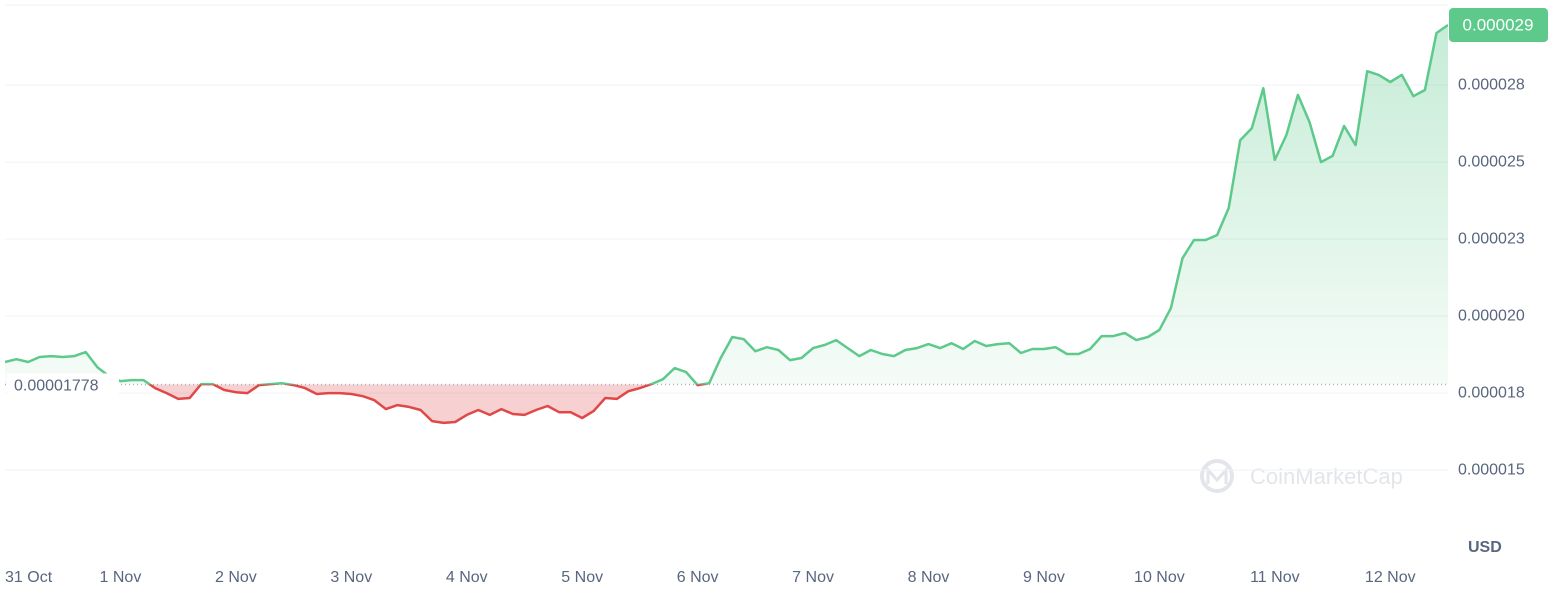 The width and height of the screenshot is (1550, 603). Describe the element at coordinates (1491, 469) in the screenshot. I see `y-tick-label: 0.000015` at that location.